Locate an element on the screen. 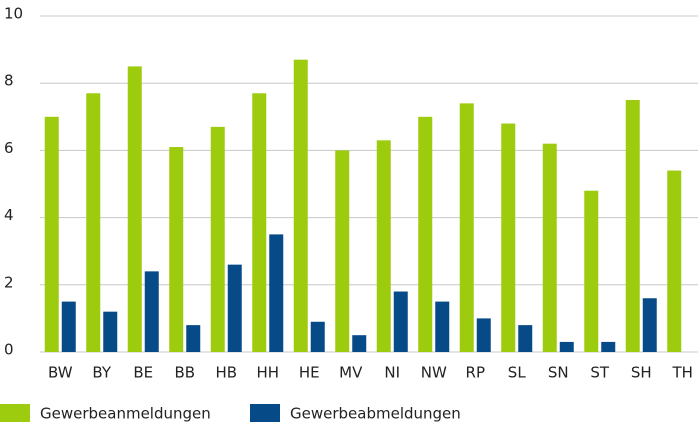 This screenshot has width=698, height=432. x-tick-label: NI is located at coordinates (392, 373).